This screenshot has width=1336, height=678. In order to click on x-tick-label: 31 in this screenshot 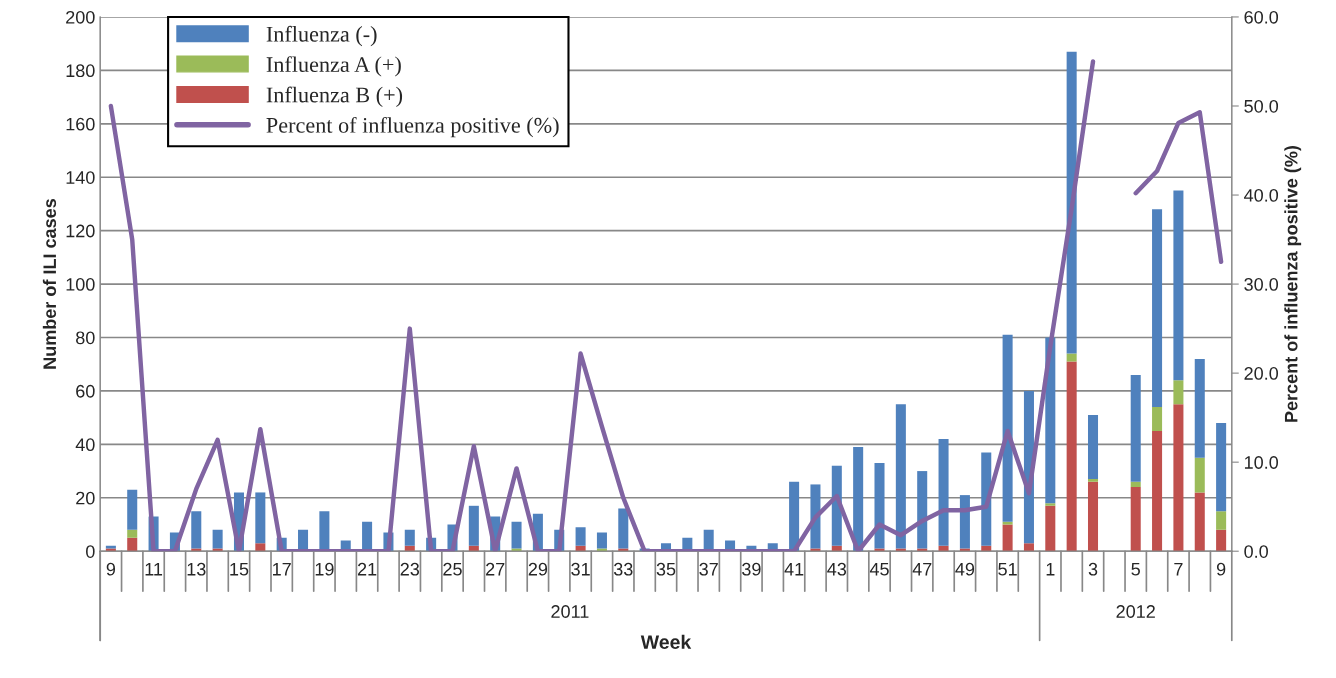, I will do `click(580, 569)`.